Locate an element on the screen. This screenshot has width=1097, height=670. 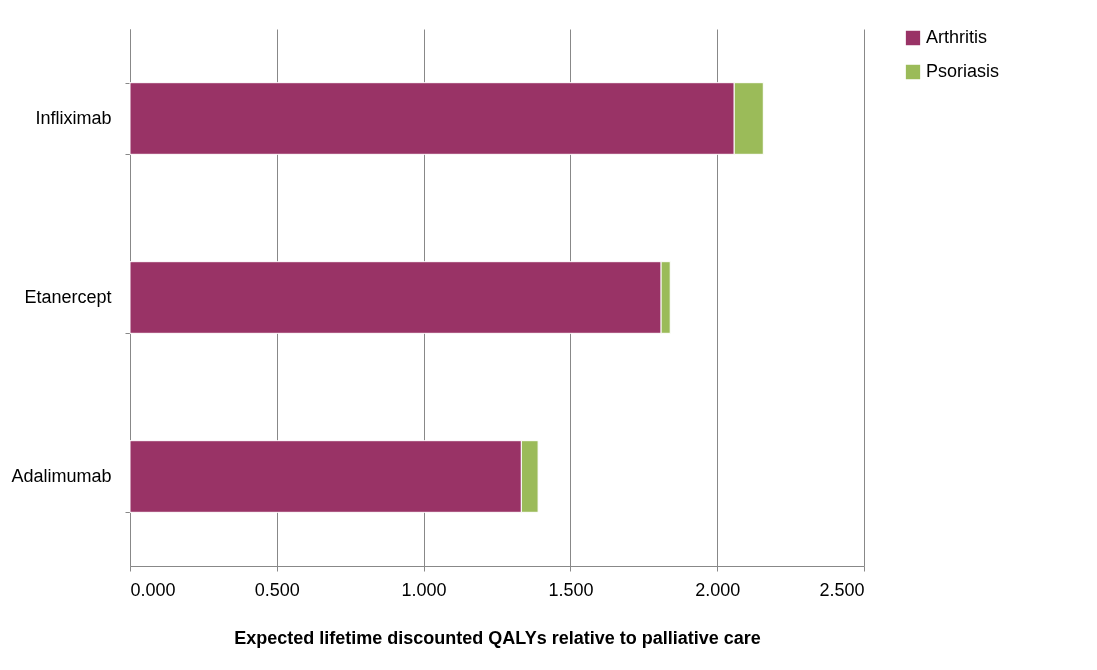
x-axis-title: Expected lifetime discounted QALYs relative to palliative care is located at coordinates (497, 637).